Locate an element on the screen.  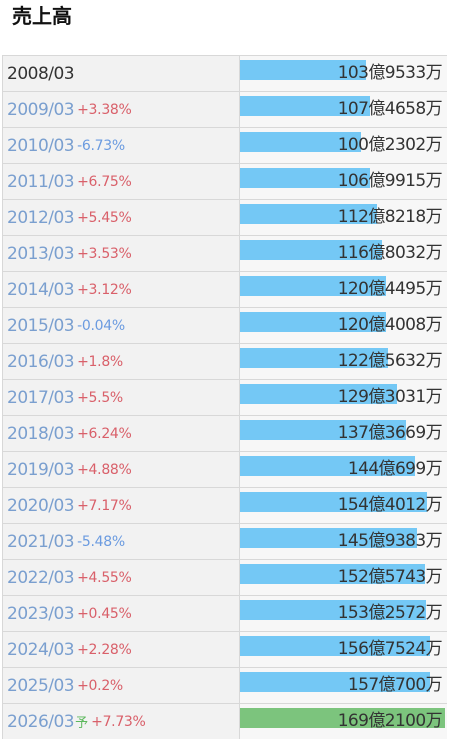
row-label-cell: 2012/03 +5.45% is located at coordinates (121, 217).